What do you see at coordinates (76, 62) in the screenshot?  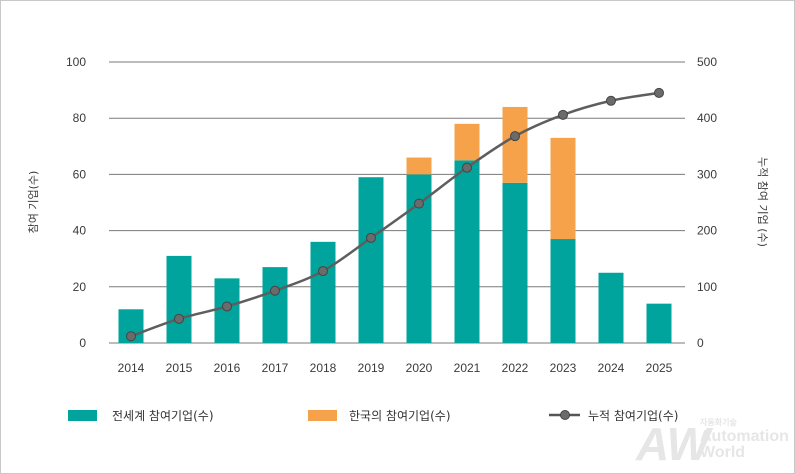 I see `y-tick-label: 100` at bounding box center [76, 62].